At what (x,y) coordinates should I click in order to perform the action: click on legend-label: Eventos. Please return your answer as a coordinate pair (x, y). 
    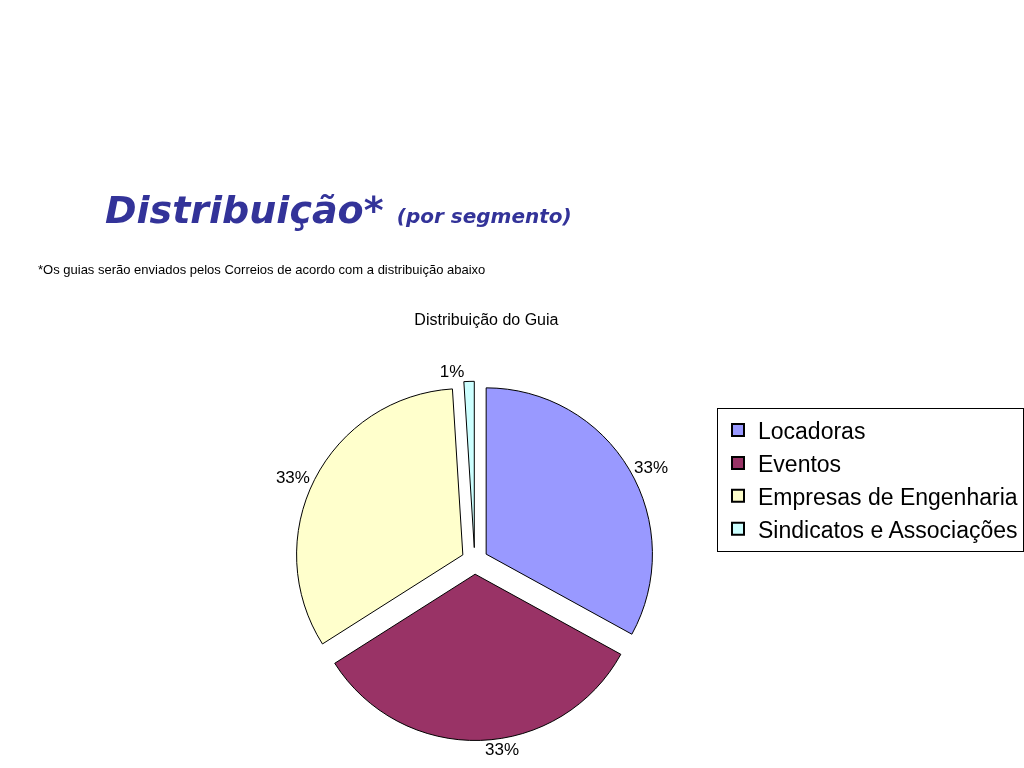
    Looking at the image, I should click on (800, 463).